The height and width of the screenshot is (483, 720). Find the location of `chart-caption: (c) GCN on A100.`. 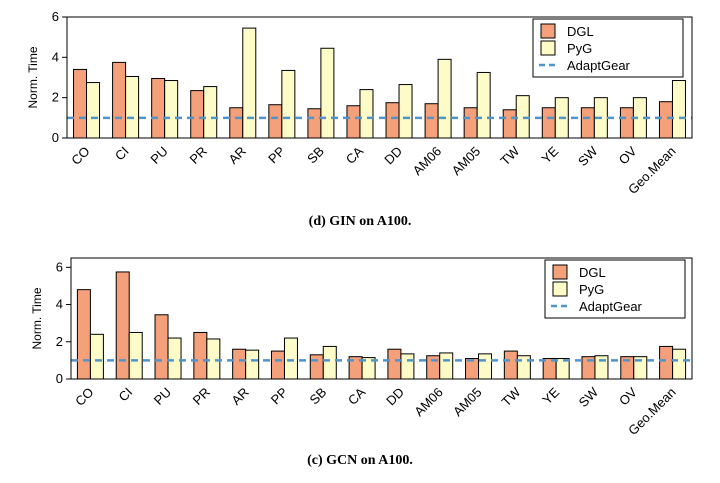

chart-caption: (c) GCN on A100. is located at coordinates (360, 460).